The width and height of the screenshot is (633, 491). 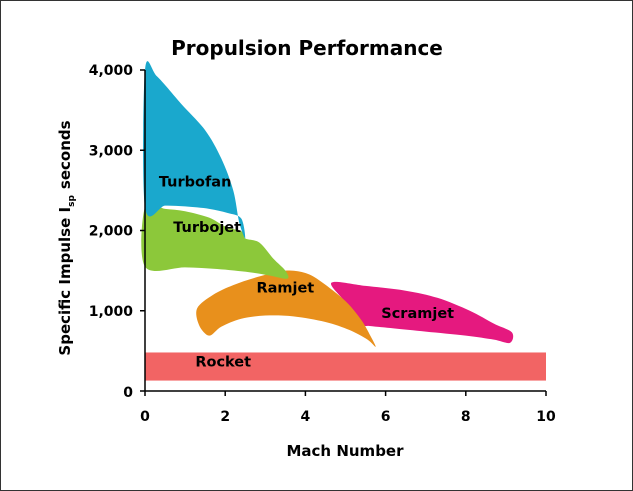 What do you see at coordinates (194, 150) in the screenshot?
I see `region-turbofan` at bounding box center [194, 150].